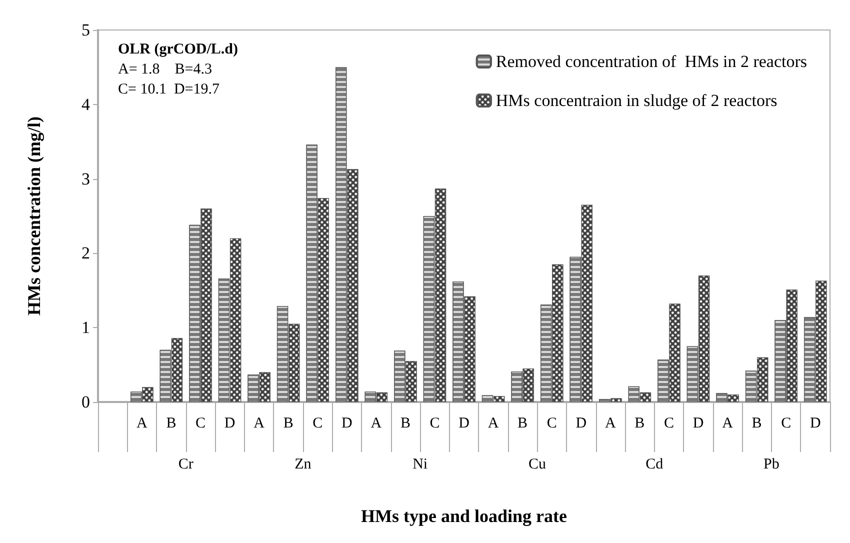 The height and width of the screenshot is (543, 850). I want to click on y-tick-label: 5, so click(86, 30).